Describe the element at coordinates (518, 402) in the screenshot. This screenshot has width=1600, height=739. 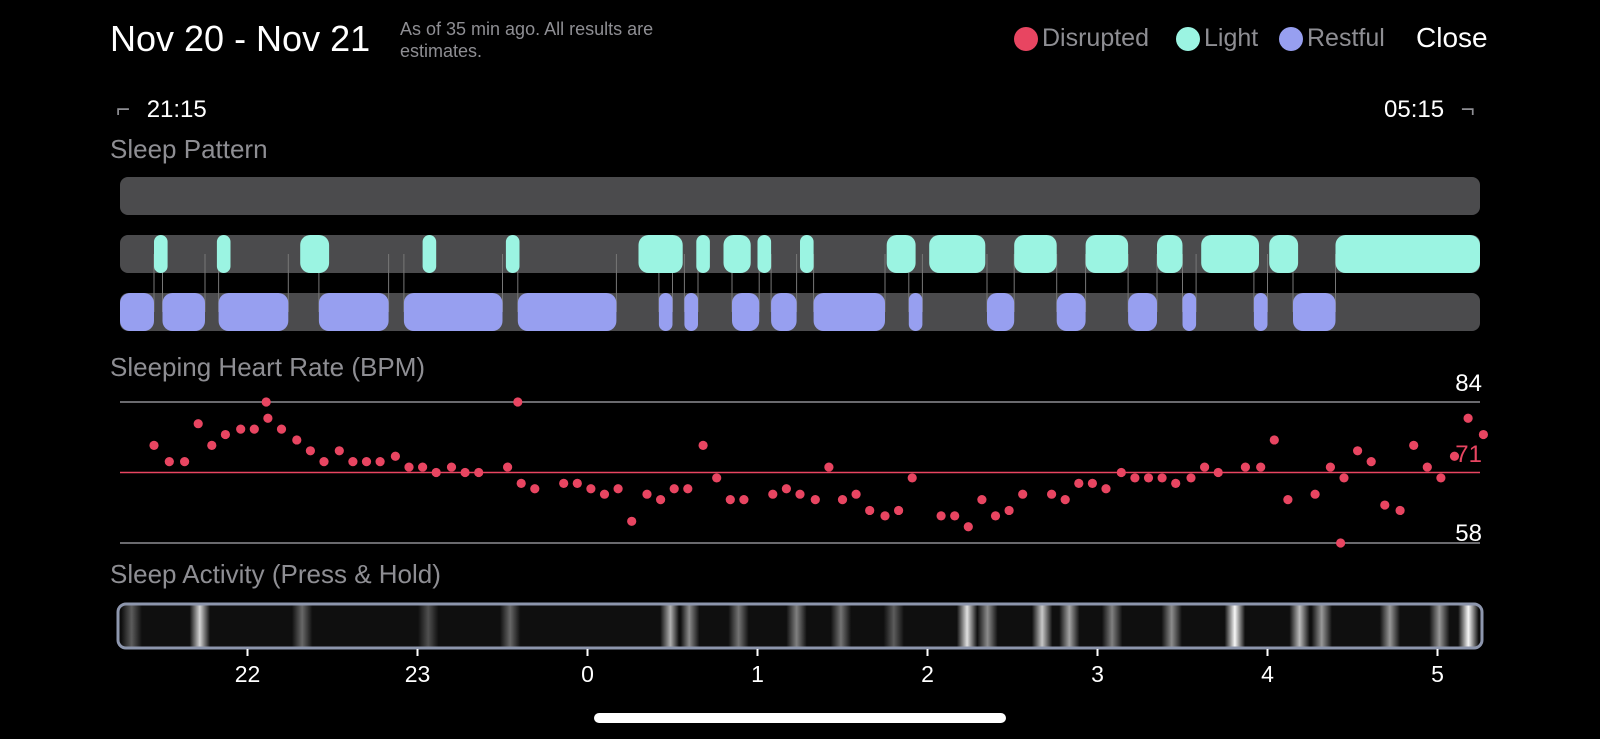
I see `hr-max-point` at that location.